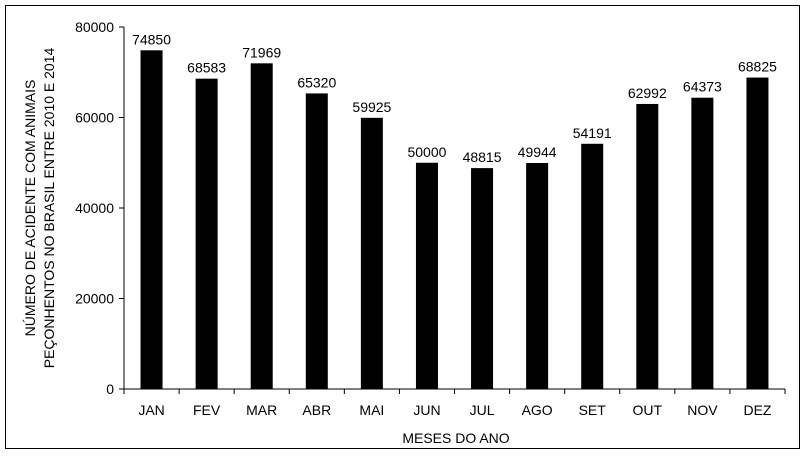 This screenshot has width=808, height=456. Describe the element at coordinates (30, 208) in the screenshot. I see `y-axis-title-line-1: NÚMERO DE ACIDENTE COM ANIMAIS` at that location.